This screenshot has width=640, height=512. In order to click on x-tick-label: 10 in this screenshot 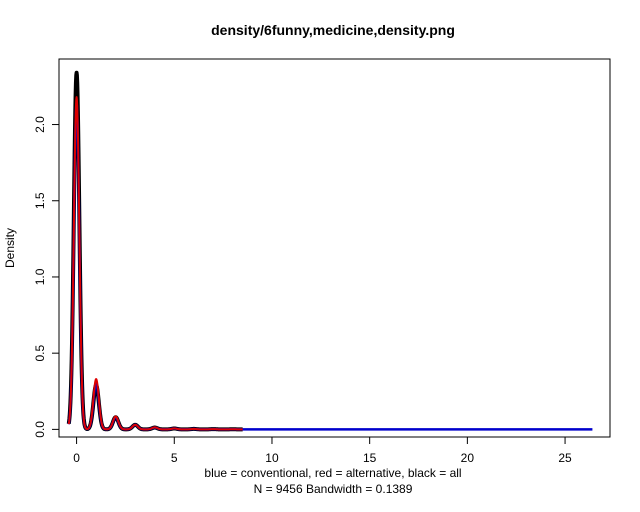, I will do `click(272, 458)`.